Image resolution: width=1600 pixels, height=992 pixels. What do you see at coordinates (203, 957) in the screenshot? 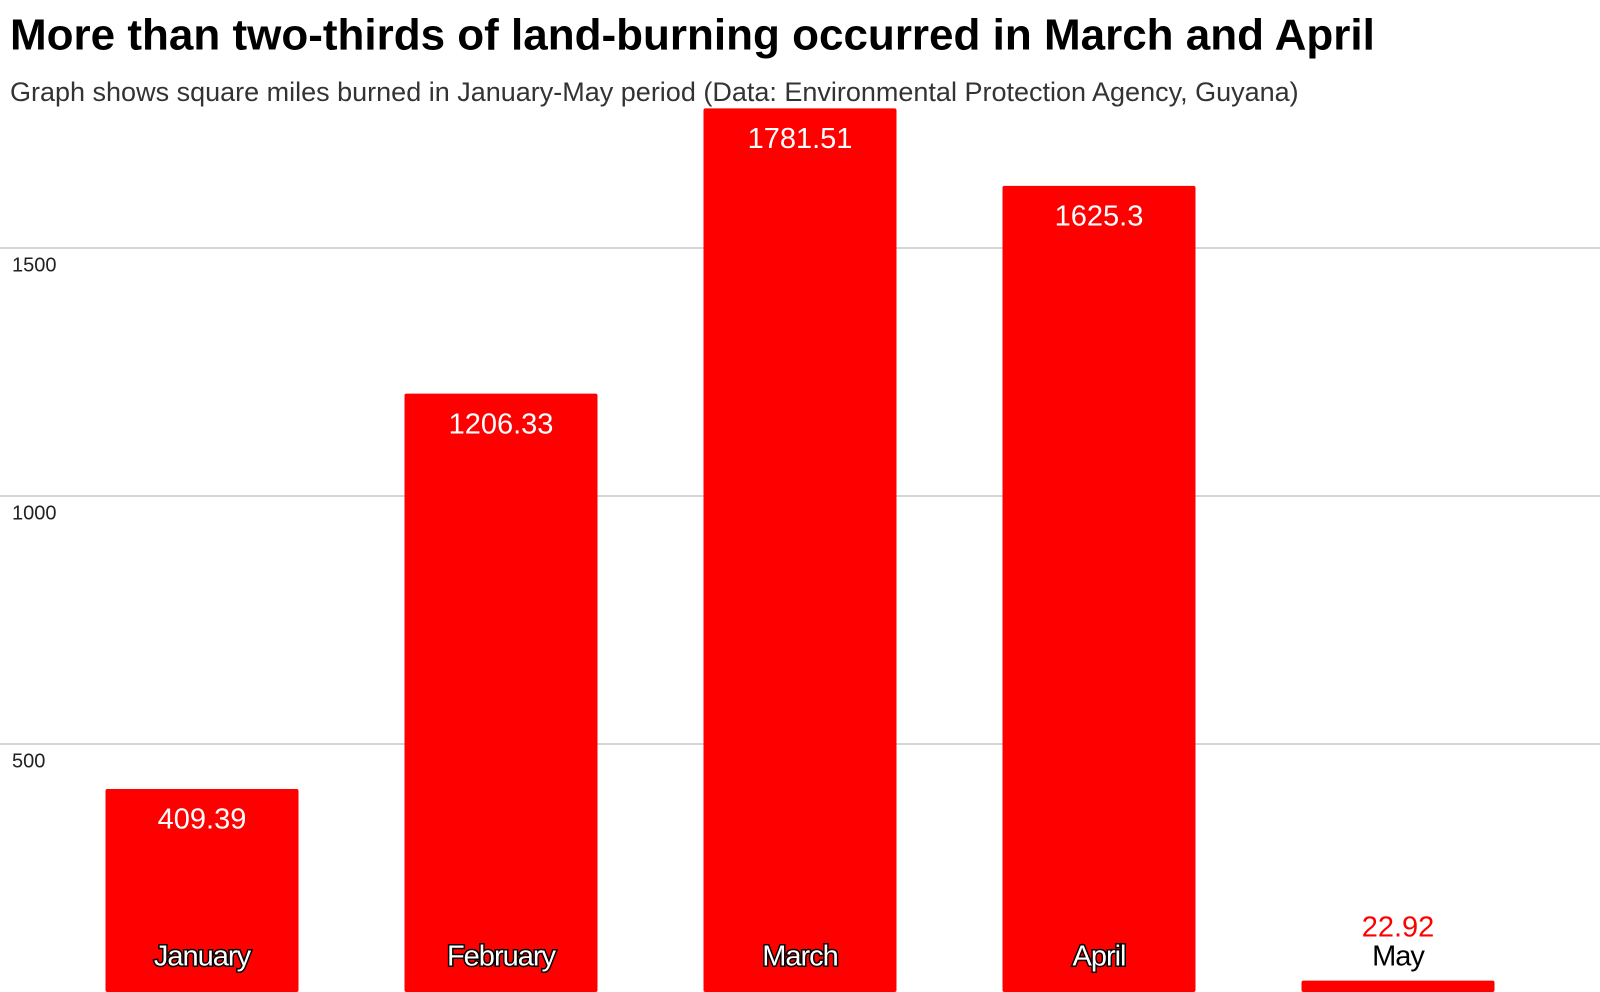
I see `x-tick-label: January` at bounding box center [203, 957].